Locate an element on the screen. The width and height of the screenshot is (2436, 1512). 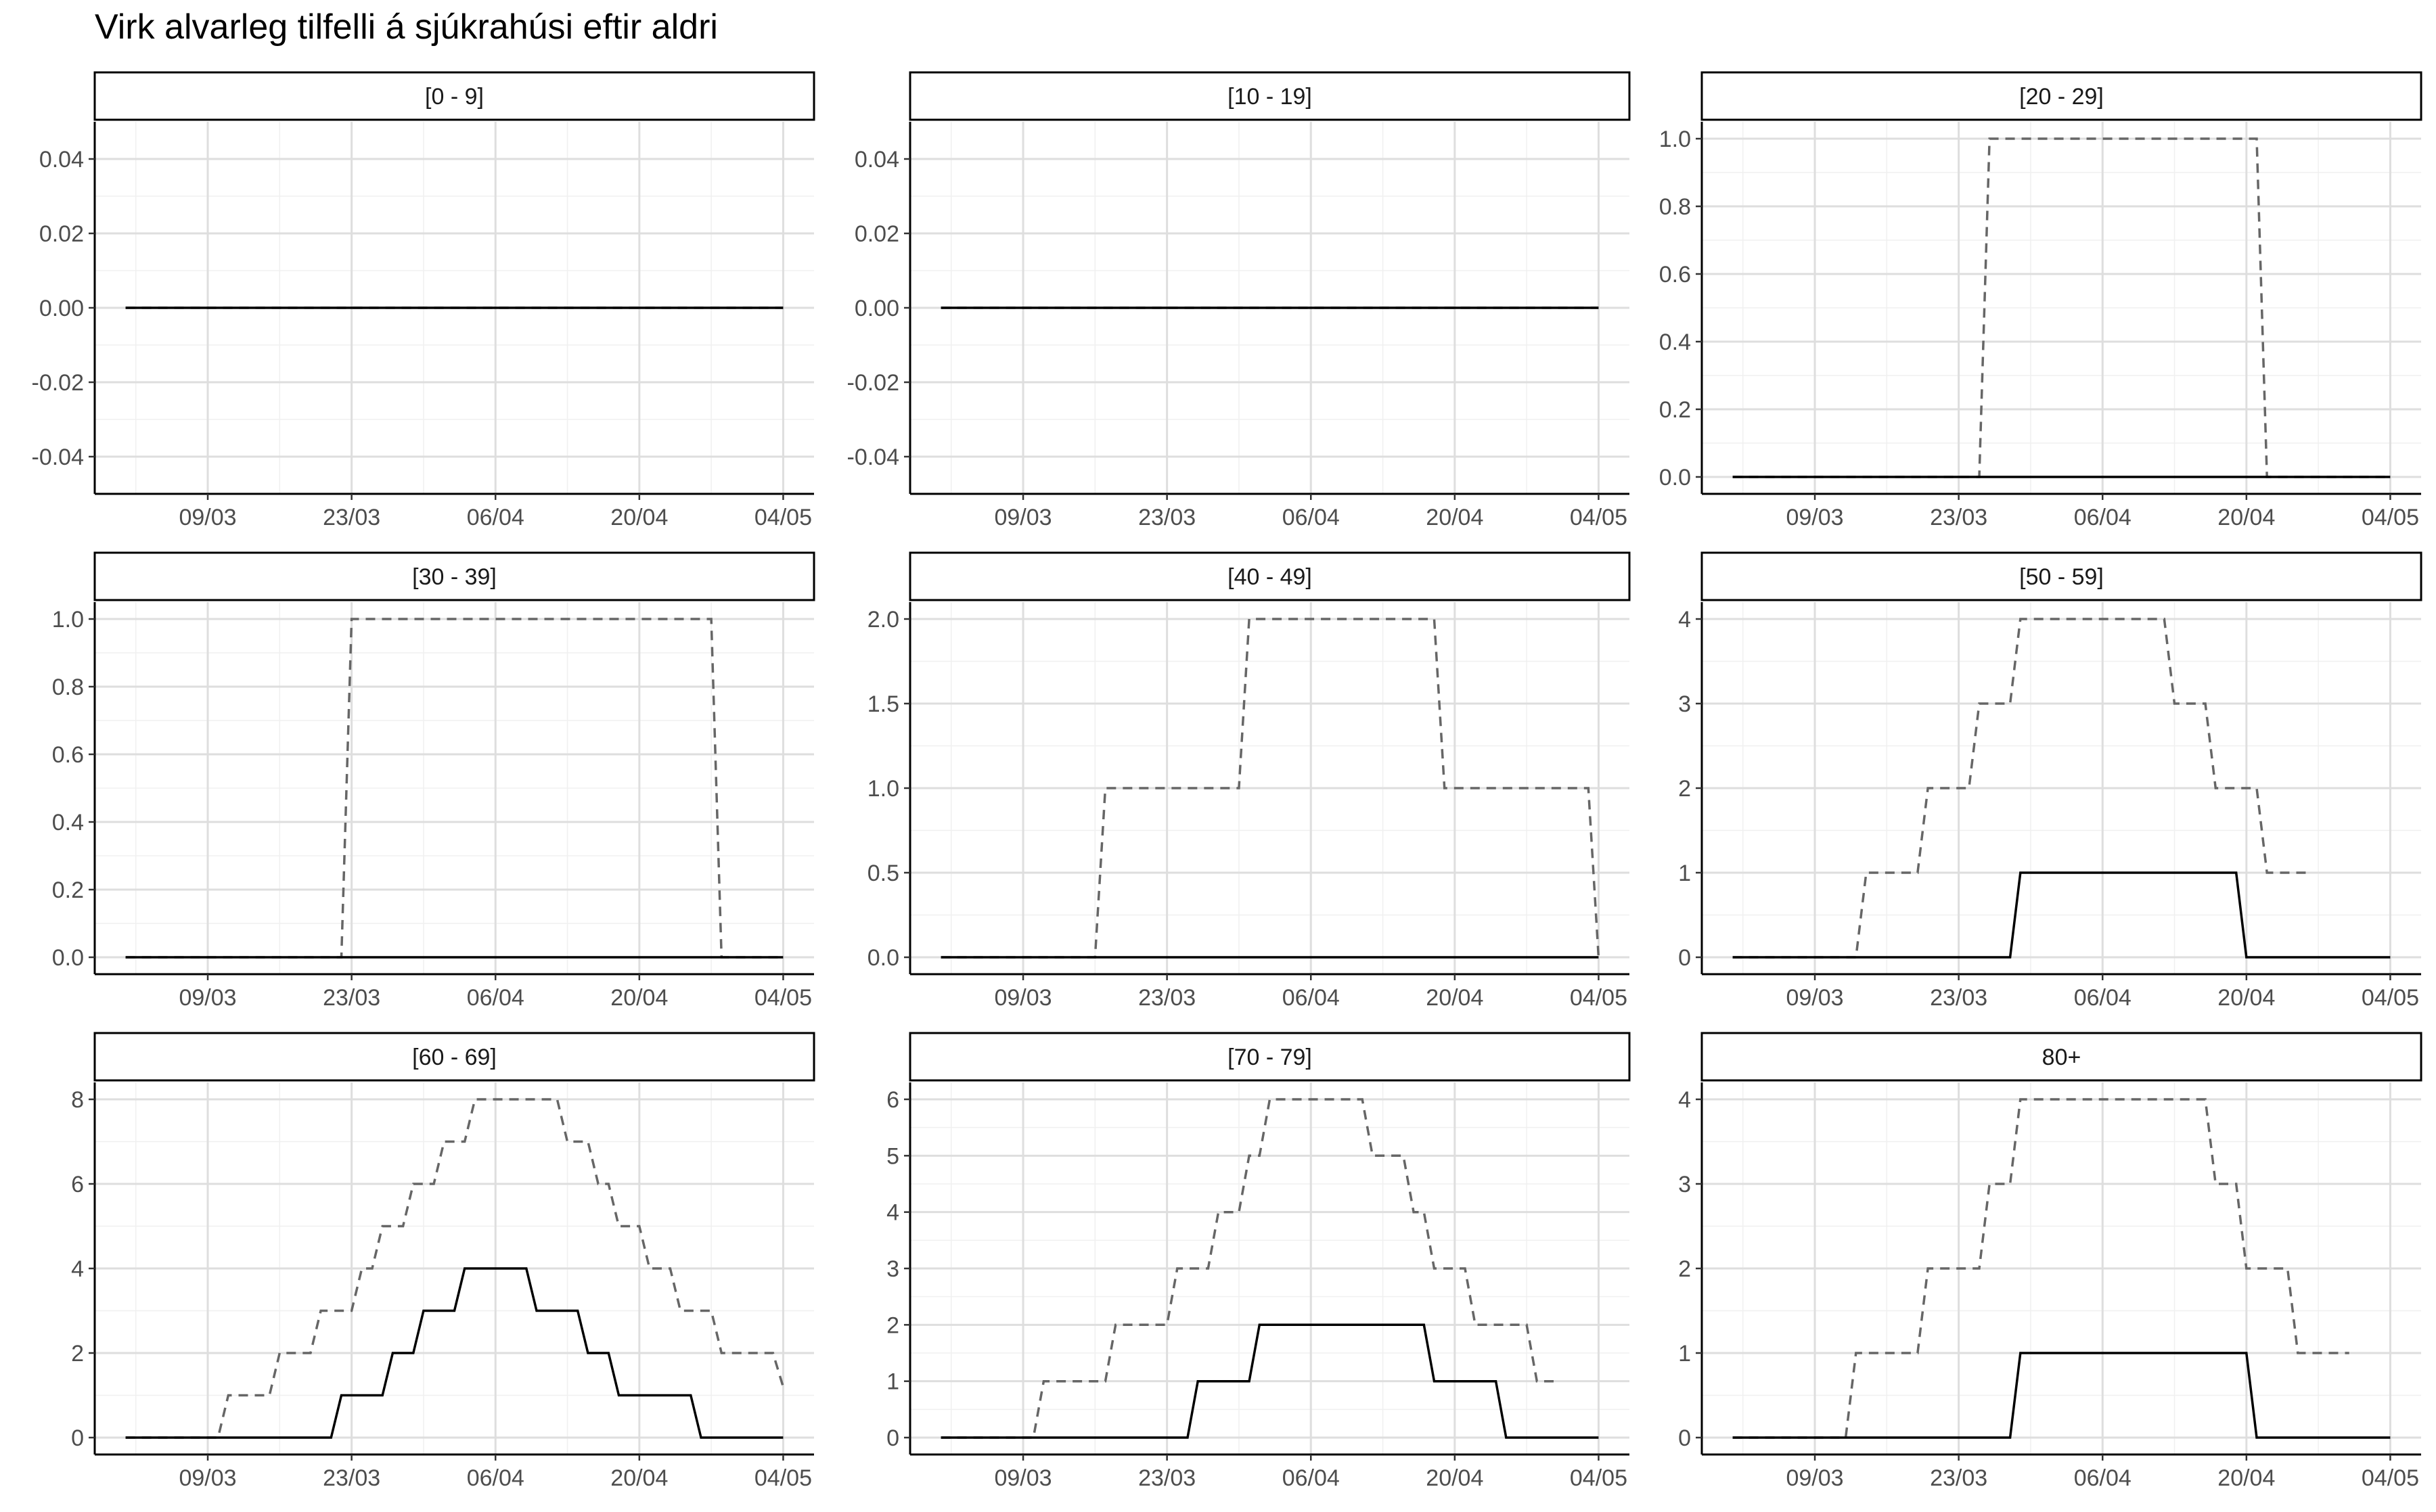
y-tick-label: 0.6 is located at coordinates (68, 755).